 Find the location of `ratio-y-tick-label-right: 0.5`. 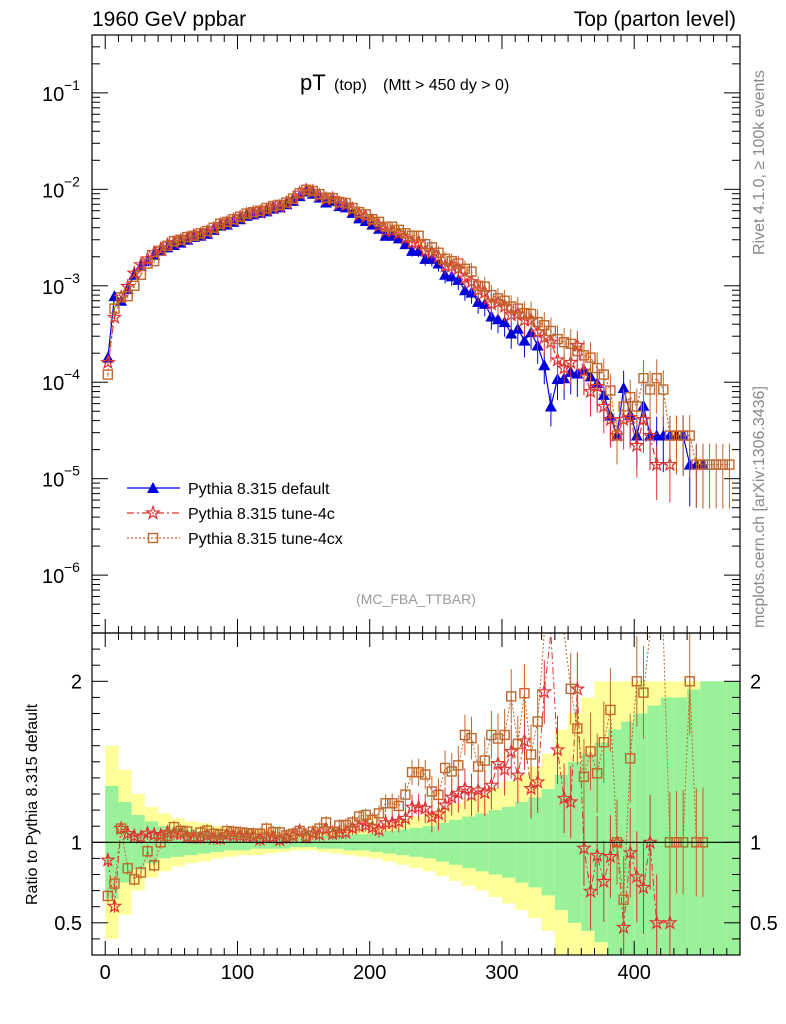

ratio-y-tick-label-right: 0.5 is located at coordinates (764, 924).